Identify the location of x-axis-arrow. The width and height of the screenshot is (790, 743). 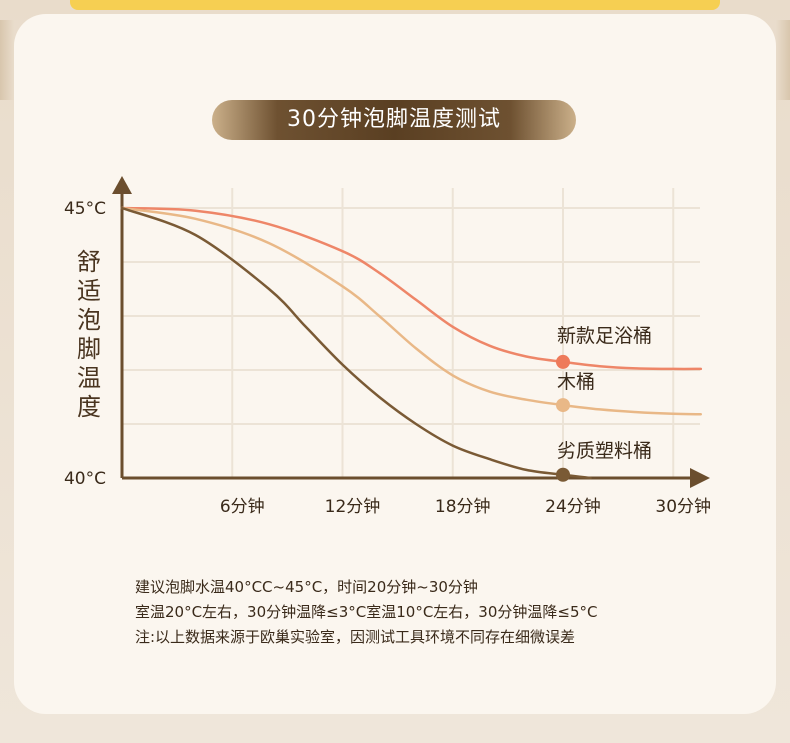
(700, 478).